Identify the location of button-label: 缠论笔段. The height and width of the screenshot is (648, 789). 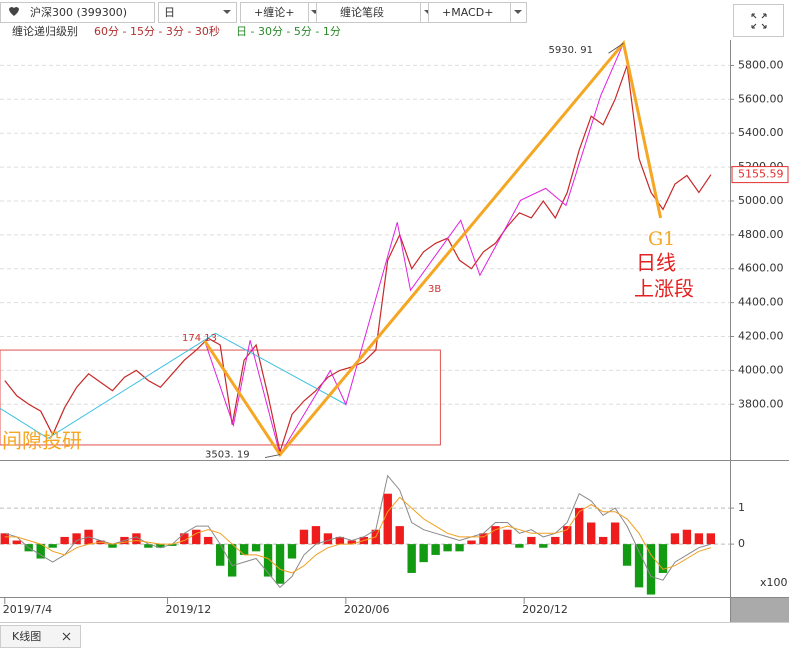
(362, 12).